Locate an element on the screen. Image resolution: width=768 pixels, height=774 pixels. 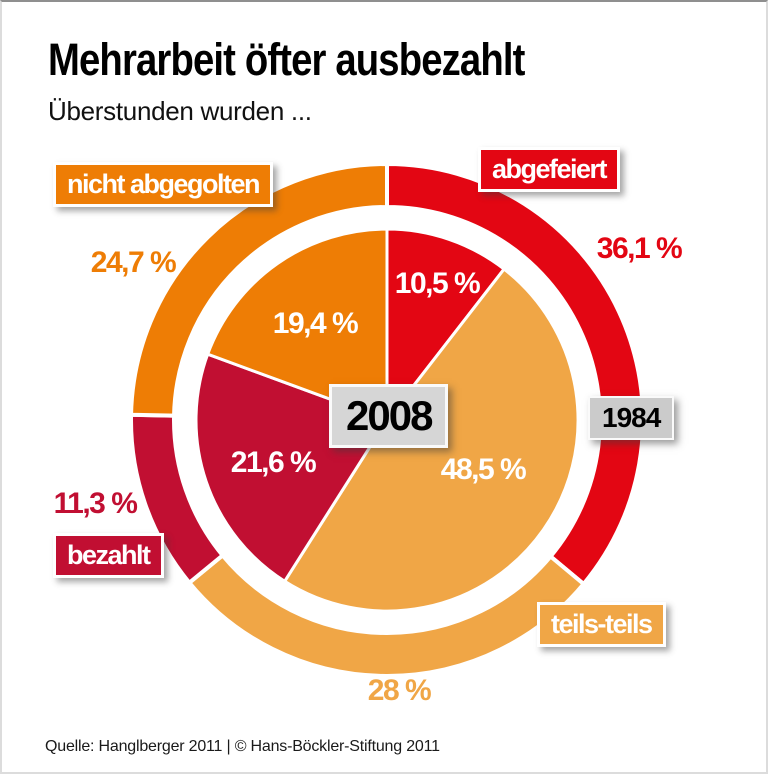
value-label-1984-nicht-abgegolten: 24,7 % is located at coordinates (133, 262).